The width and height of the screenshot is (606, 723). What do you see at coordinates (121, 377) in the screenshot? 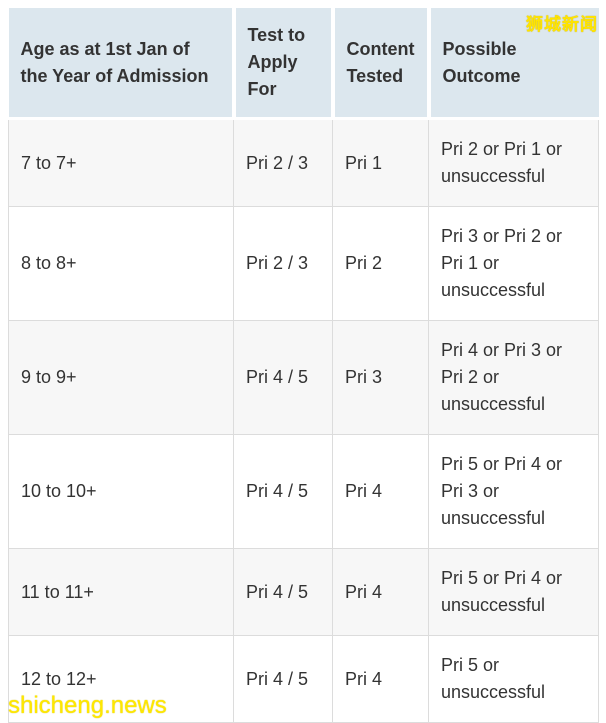
I see `cell-age: 9 to 9+` at bounding box center [121, 377].